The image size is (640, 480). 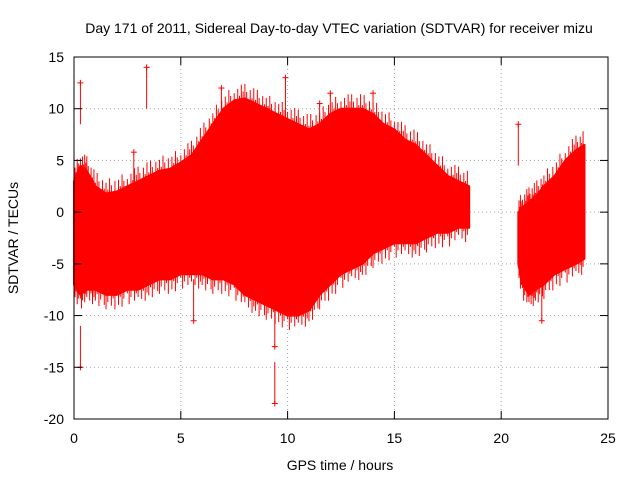 I want to click on y-tick-label: -10, so click(x=54, y=316).